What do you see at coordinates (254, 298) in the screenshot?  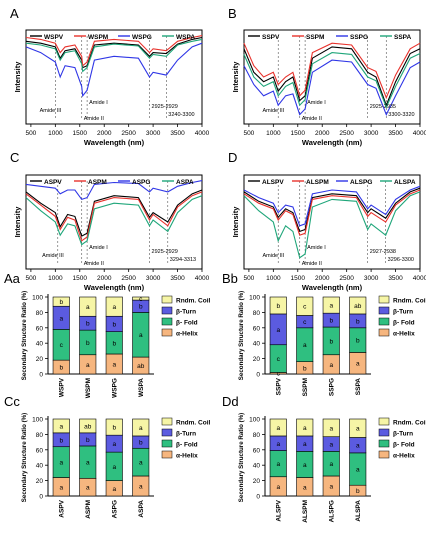 I see `y-tick-label: 100` at bounding box center [254, 298].